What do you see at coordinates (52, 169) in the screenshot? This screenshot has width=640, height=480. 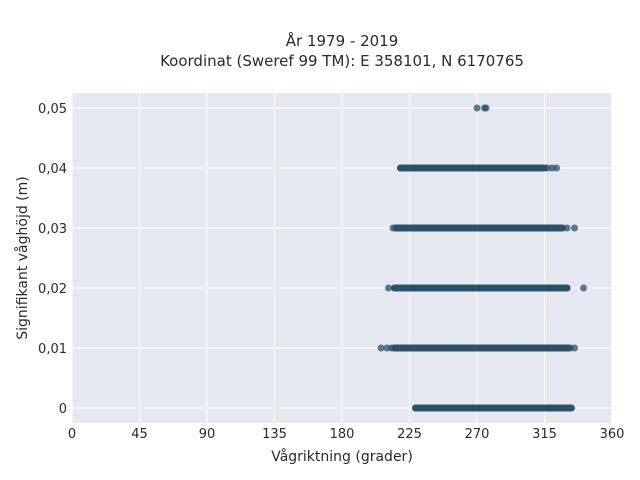 I see `y-tick-label: 0,04` at bounding box center [52, 169].